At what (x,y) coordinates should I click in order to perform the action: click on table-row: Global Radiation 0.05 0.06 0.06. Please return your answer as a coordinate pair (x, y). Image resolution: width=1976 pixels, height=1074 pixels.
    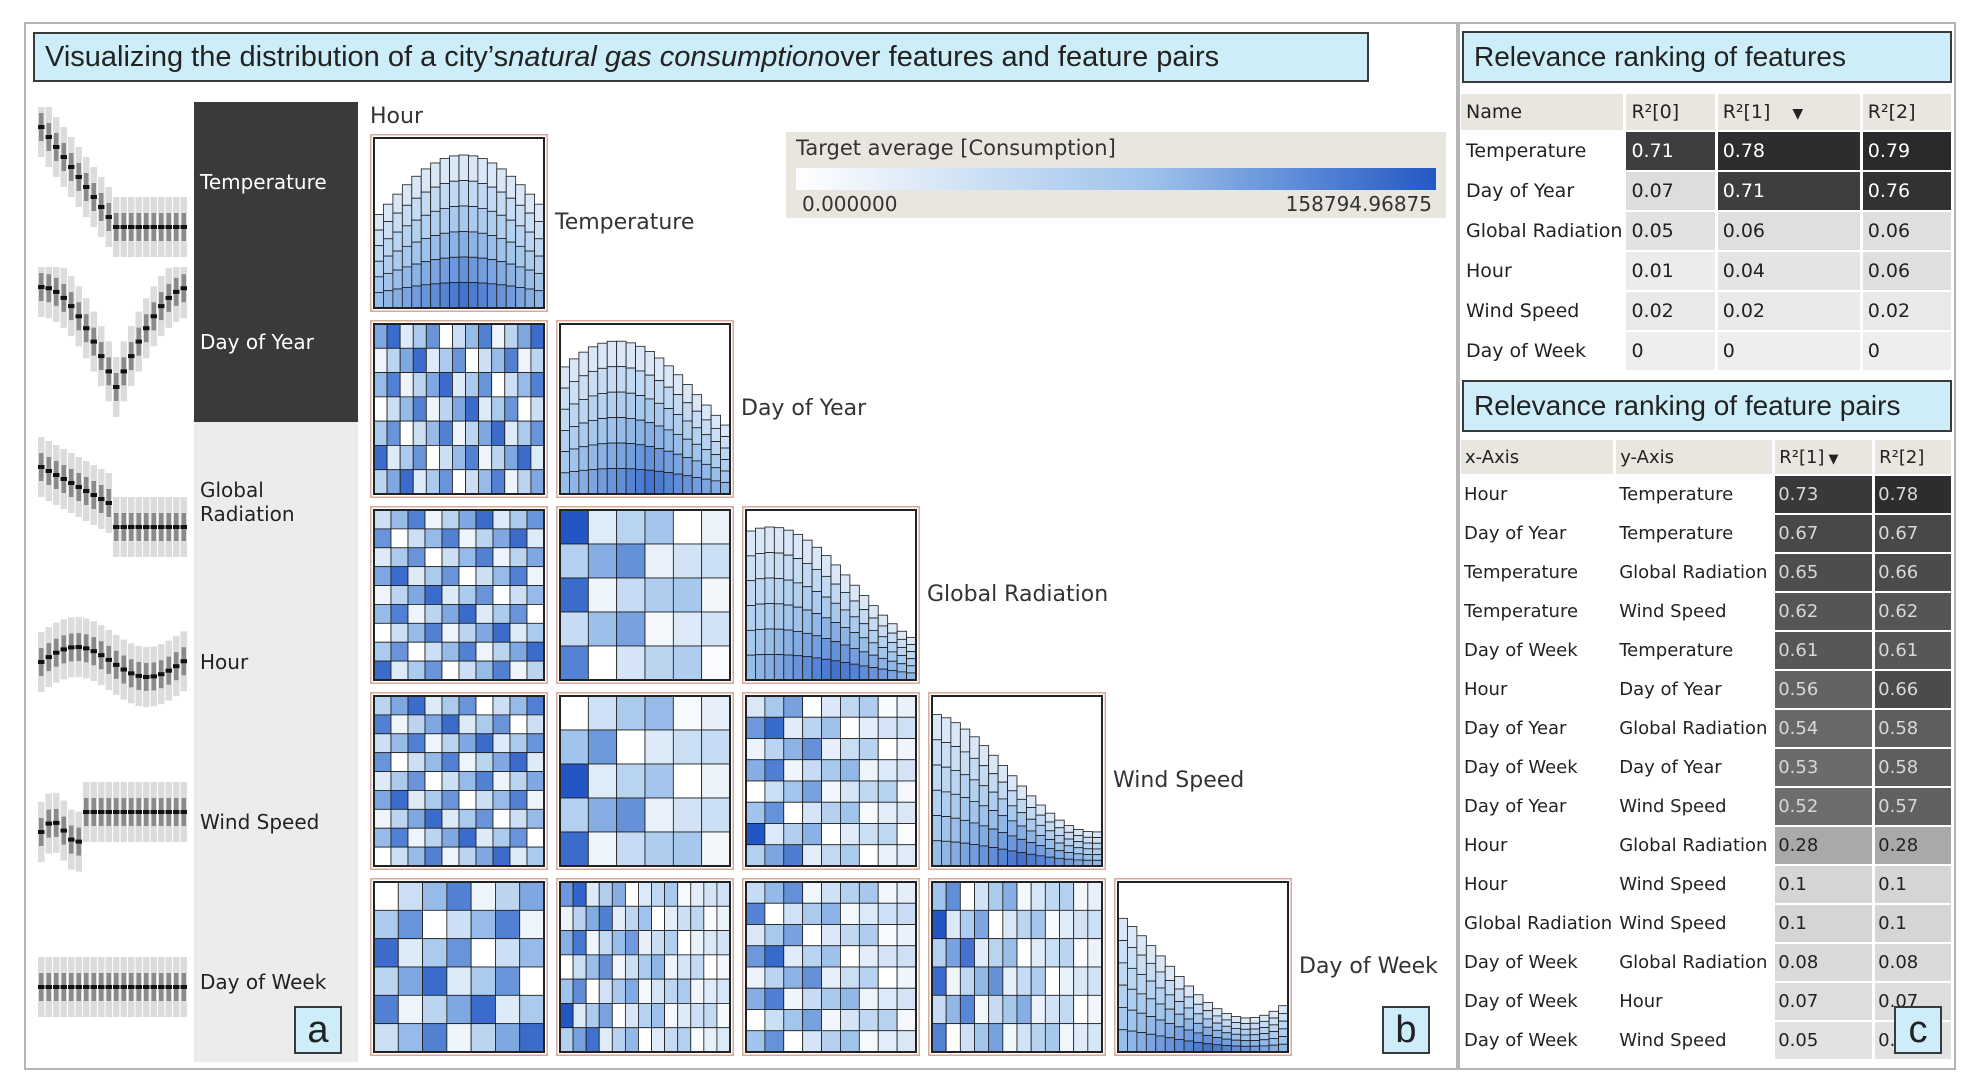
    Looking at the image, I should click on (1706, 231).